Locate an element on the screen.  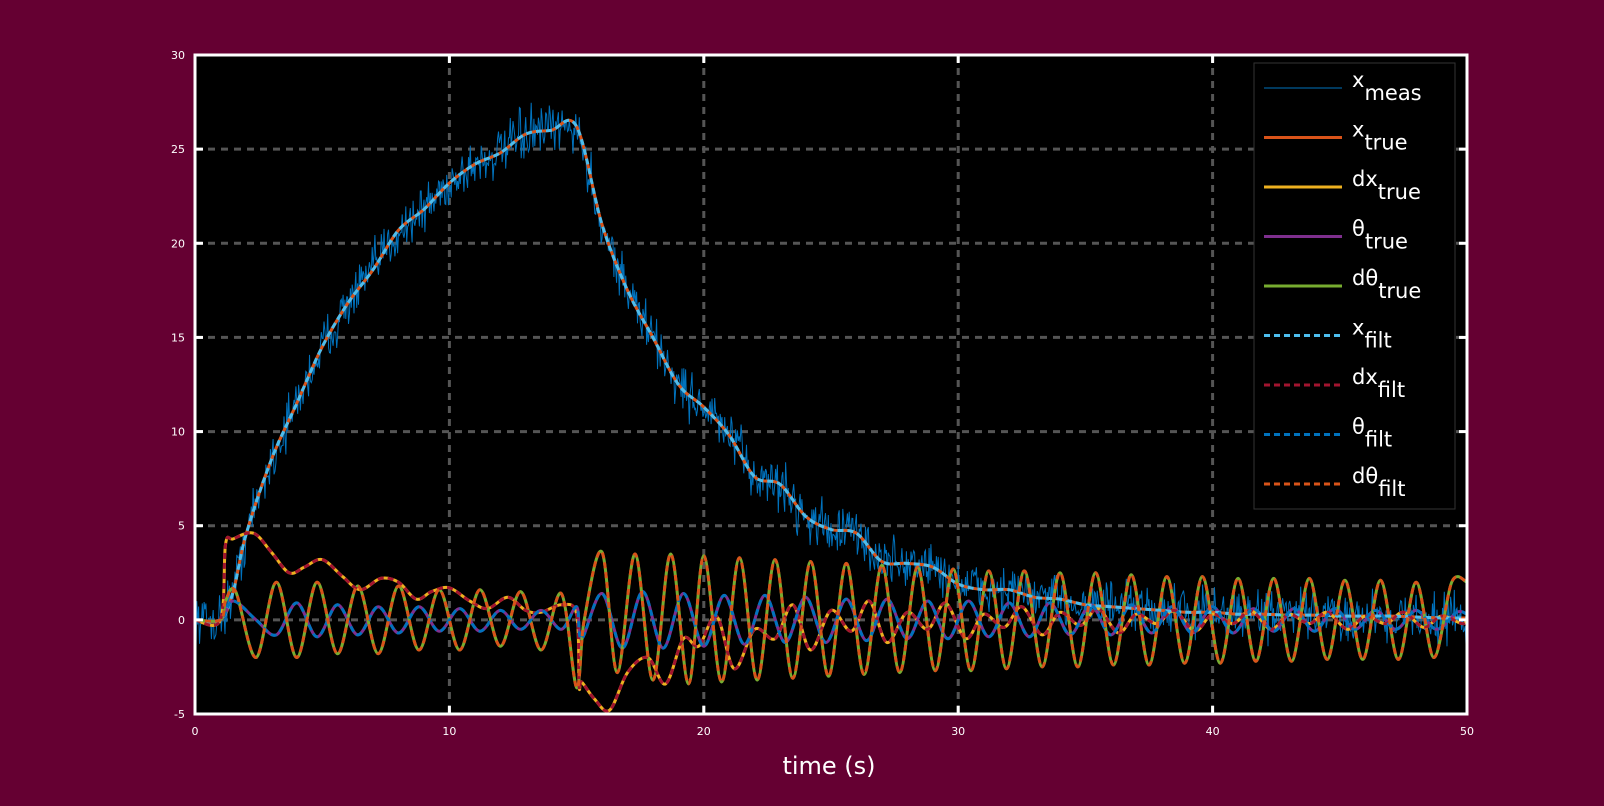
legend-item: dxtrue is located at coordinates (1342, 185).